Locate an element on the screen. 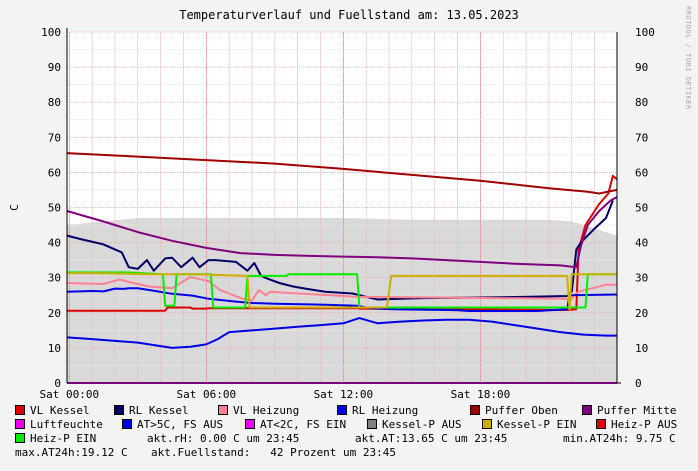 This screenshot has height=471, width=698. legend-label: VL Kessel is located at coordinates (60, 410).